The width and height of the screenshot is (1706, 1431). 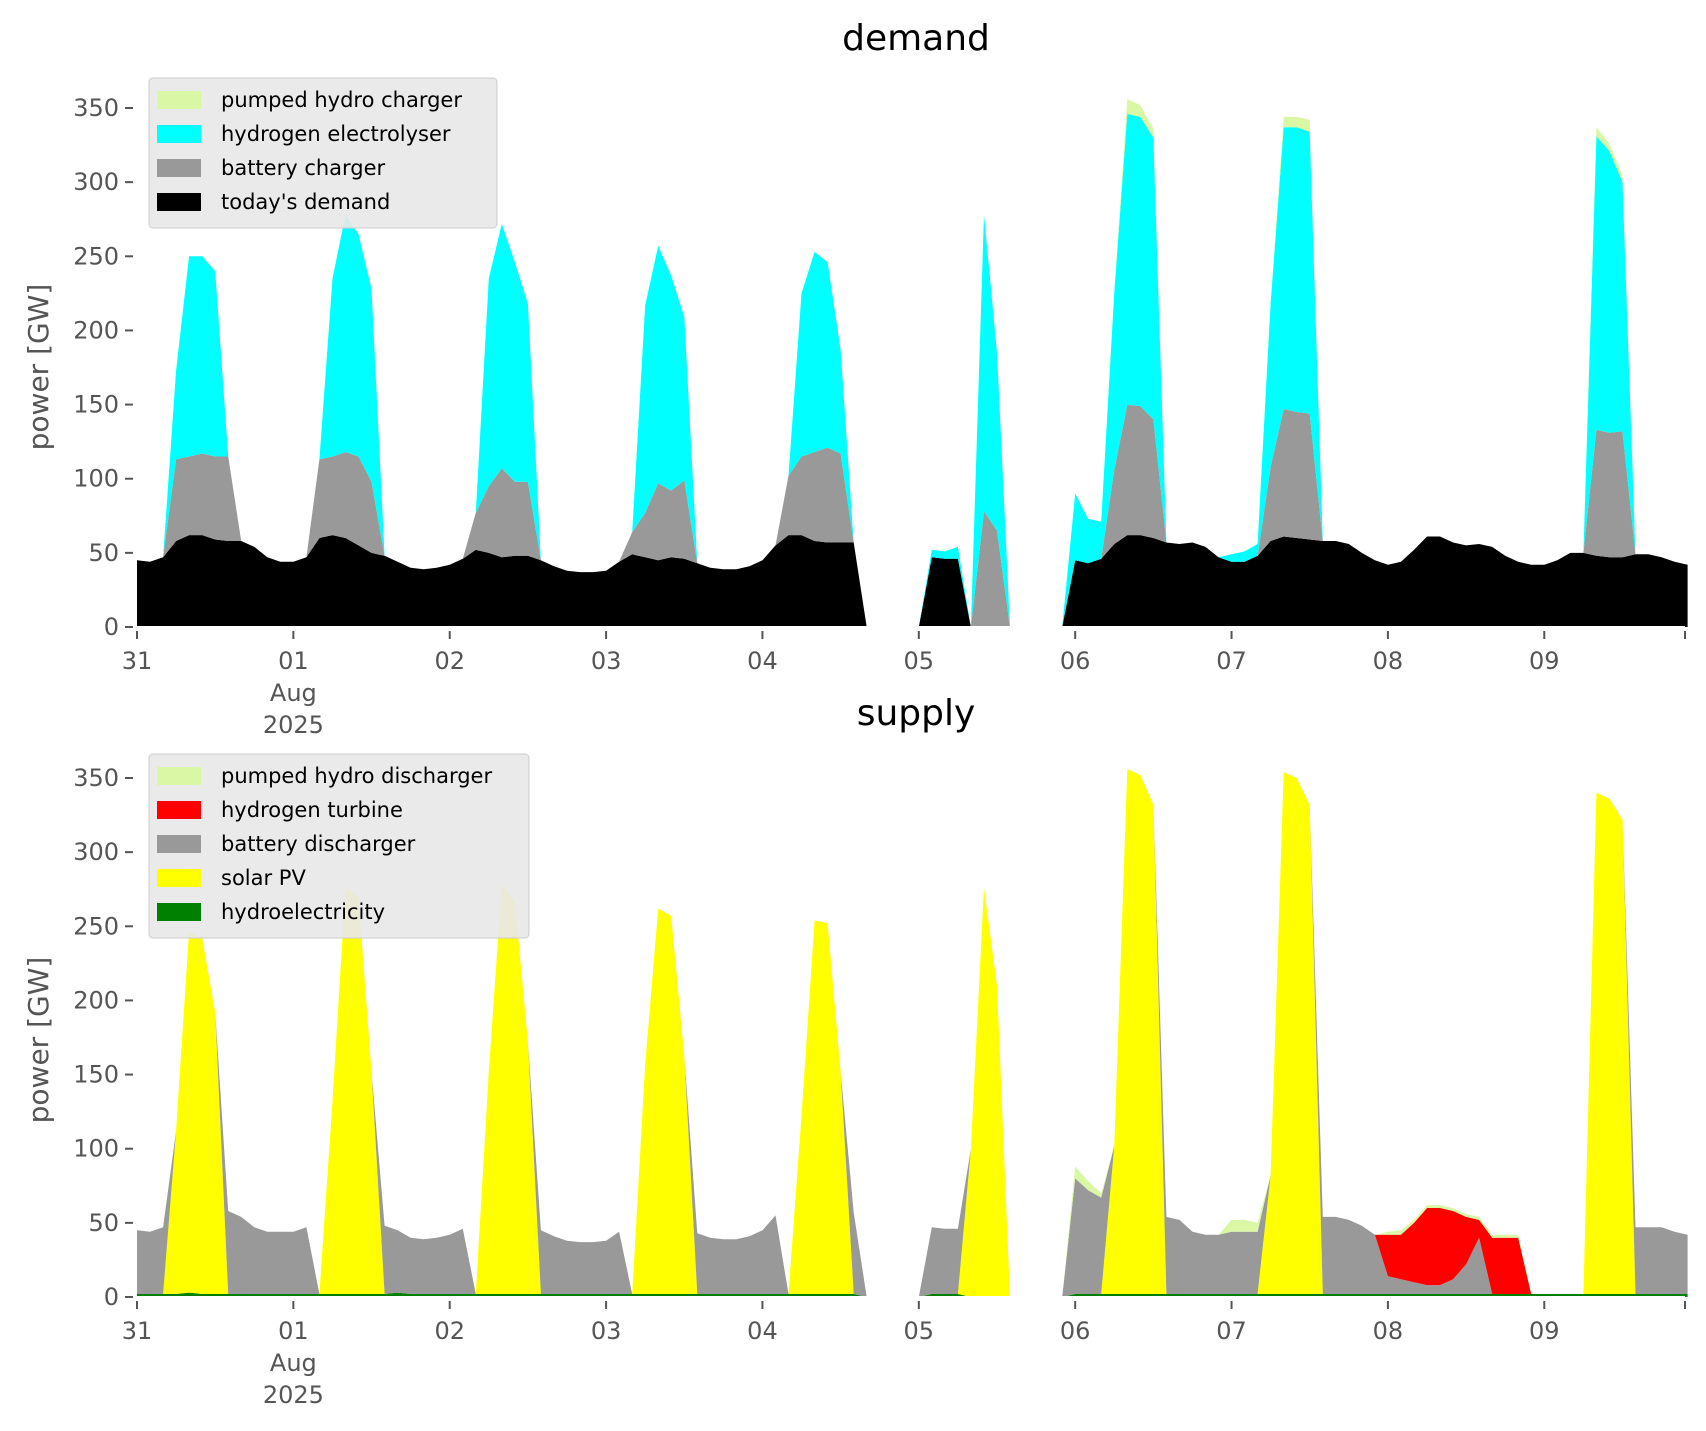 I want to click on legend-label-pumped-hydro-charger: pumped hydro charger, so click(x=341, y=100).